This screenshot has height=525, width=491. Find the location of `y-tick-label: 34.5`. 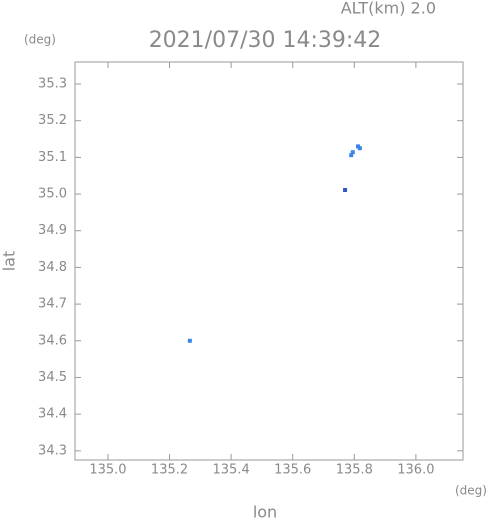

y-tick-label: 34.5 is located at coordinates (52, 377).